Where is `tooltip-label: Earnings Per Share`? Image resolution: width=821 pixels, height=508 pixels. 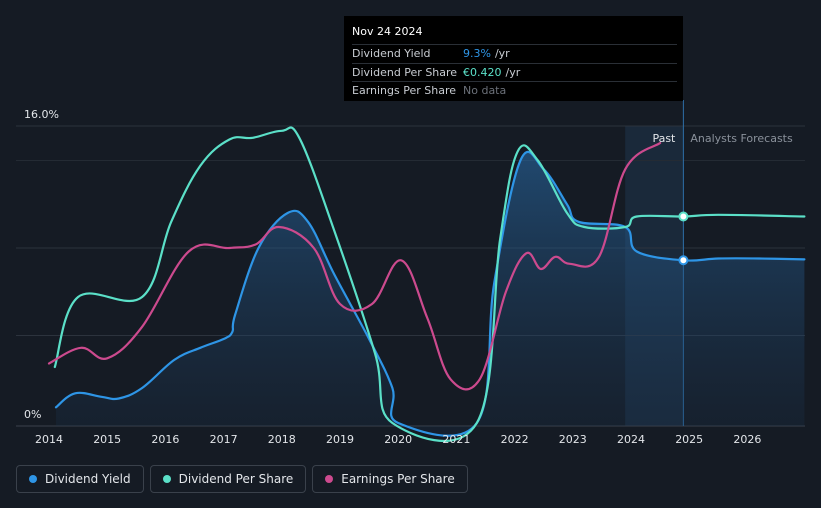
tooltip-label: Earnings Per Share is located at coordinates (404, 91).